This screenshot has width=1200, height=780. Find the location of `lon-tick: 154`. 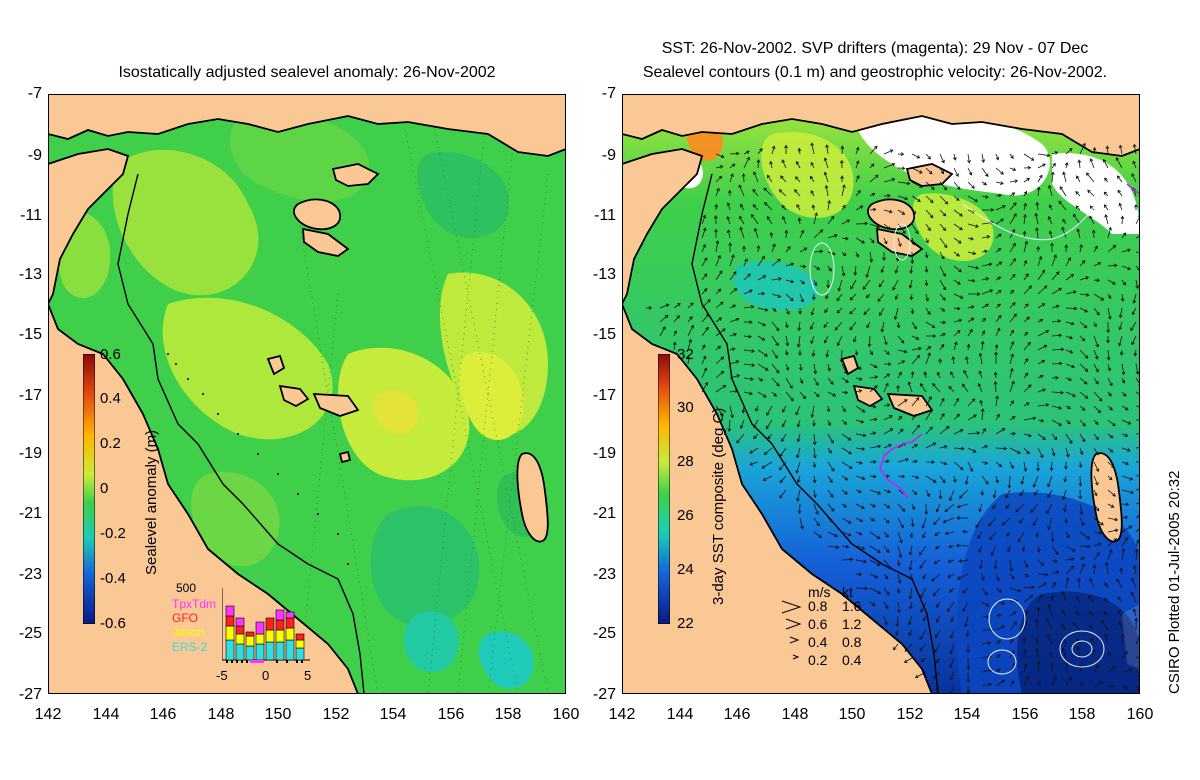

lon-tick: 154 is located at coordinates (393, 714).